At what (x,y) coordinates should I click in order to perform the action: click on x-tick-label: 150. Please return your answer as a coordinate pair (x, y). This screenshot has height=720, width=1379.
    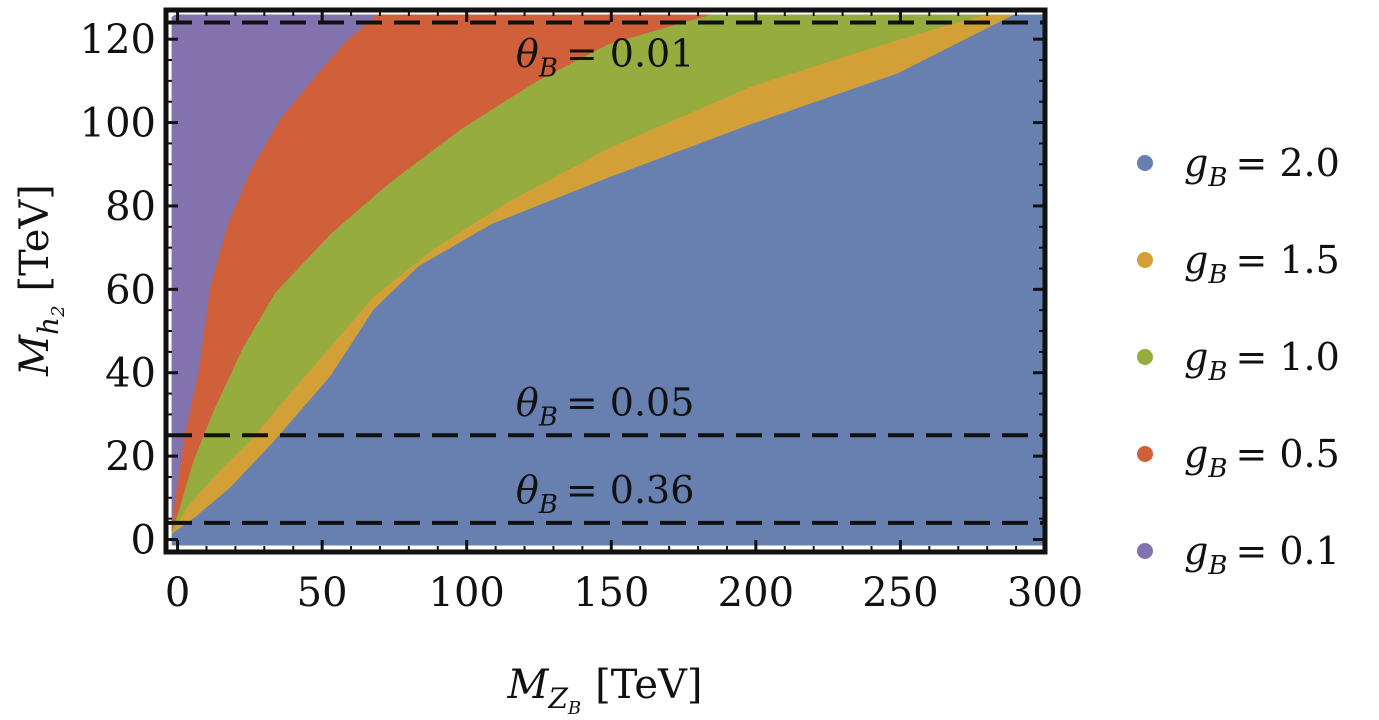
    Looking at the image, I should click on (611, 593).